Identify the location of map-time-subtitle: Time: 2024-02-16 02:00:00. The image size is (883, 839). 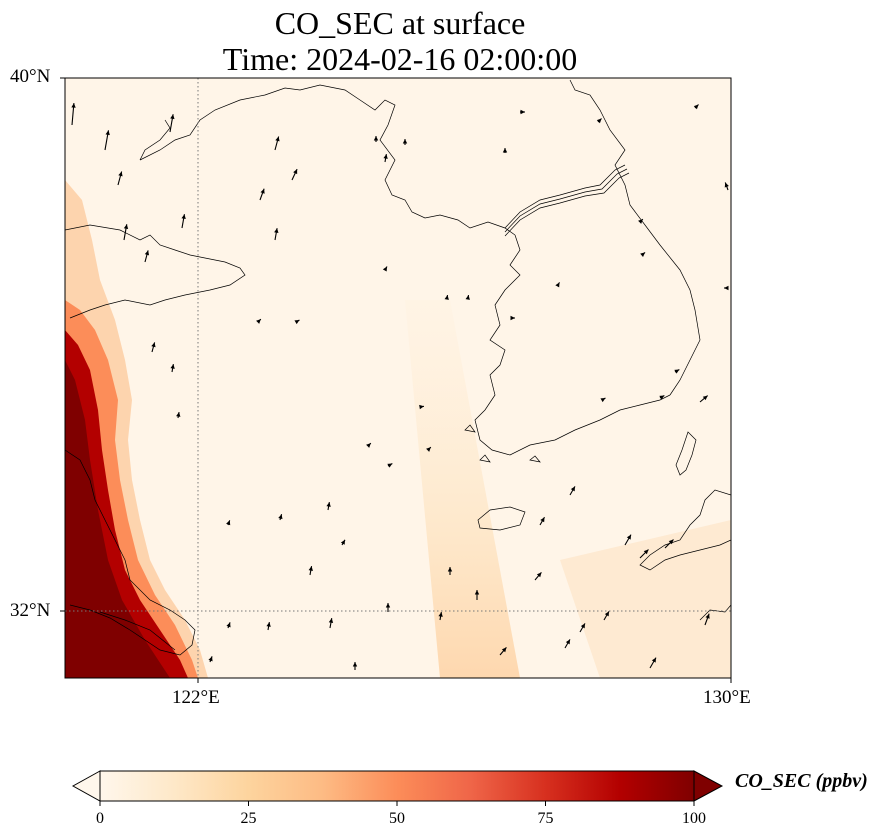
(400, 59).